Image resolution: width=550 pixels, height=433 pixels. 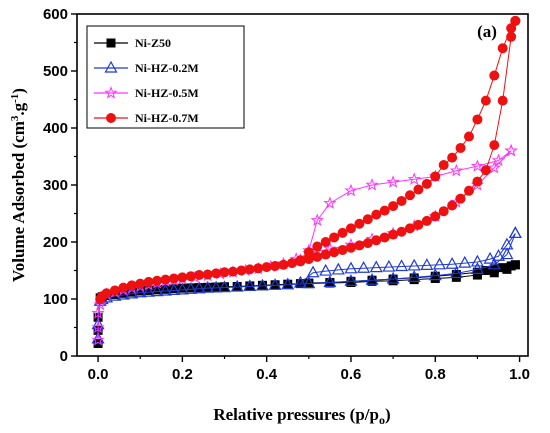 I want to click on legend-entry: Ni-Z50, so click(x=132, y=43).